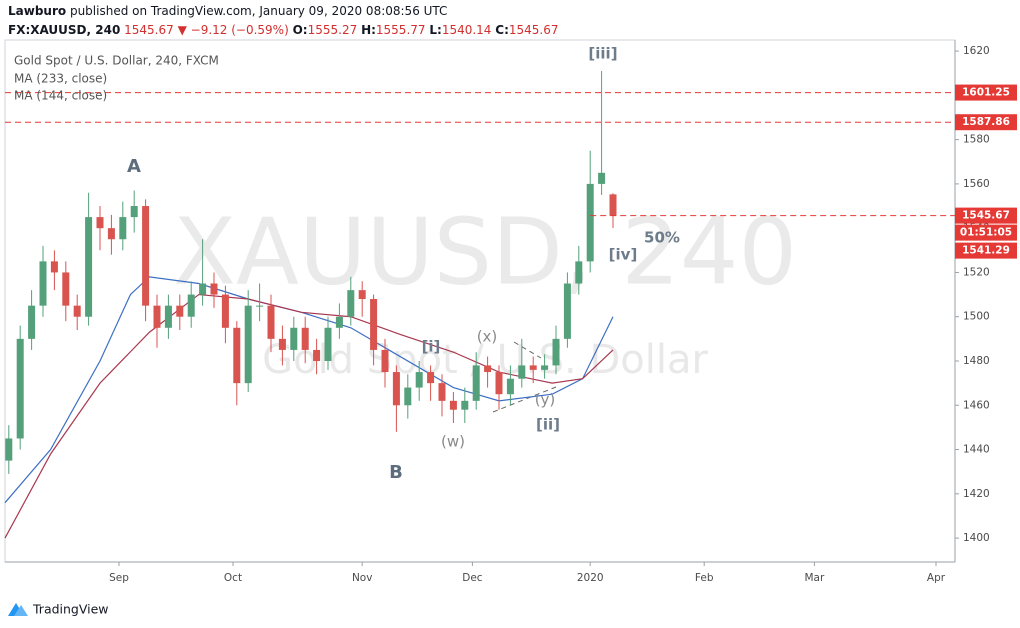 The height and width of the screenshot is (628, 1020). What do you see at coordinates (976, 272) in the screenshot?
I see `y-tick-label: 1520` at bounding box center [976, 272].